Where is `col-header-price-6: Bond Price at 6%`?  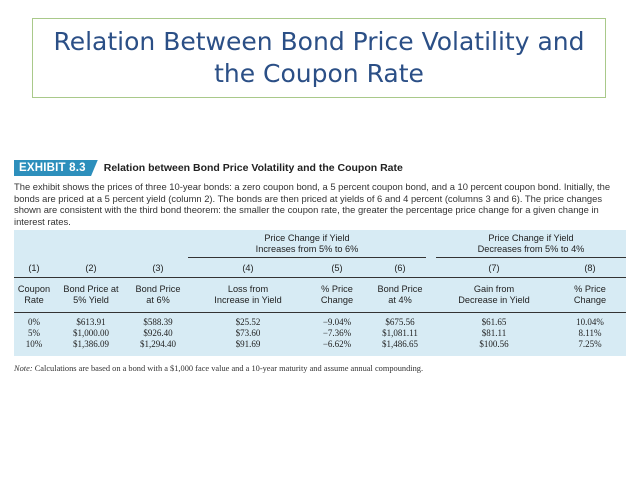 col-header-price-6: Bond Price at 6% is located at coordinates (158, 294).